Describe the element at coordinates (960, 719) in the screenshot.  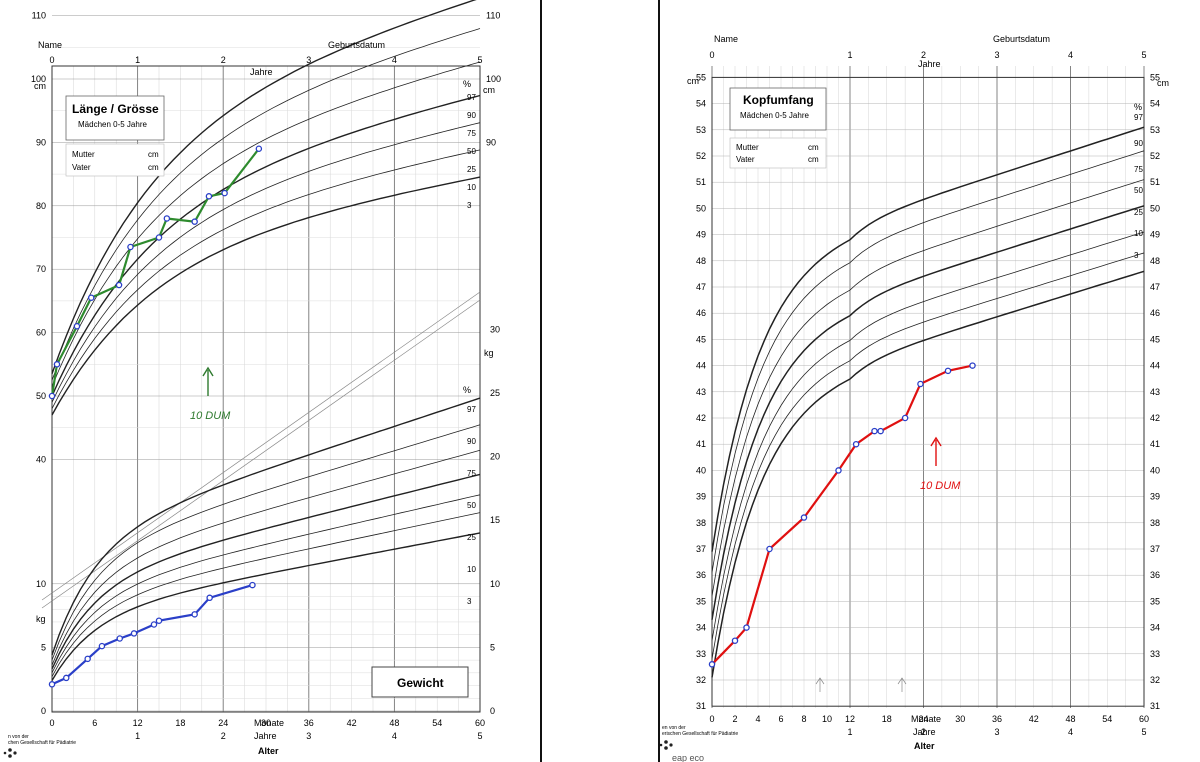
I see `month-tick-label: 30` at that location.